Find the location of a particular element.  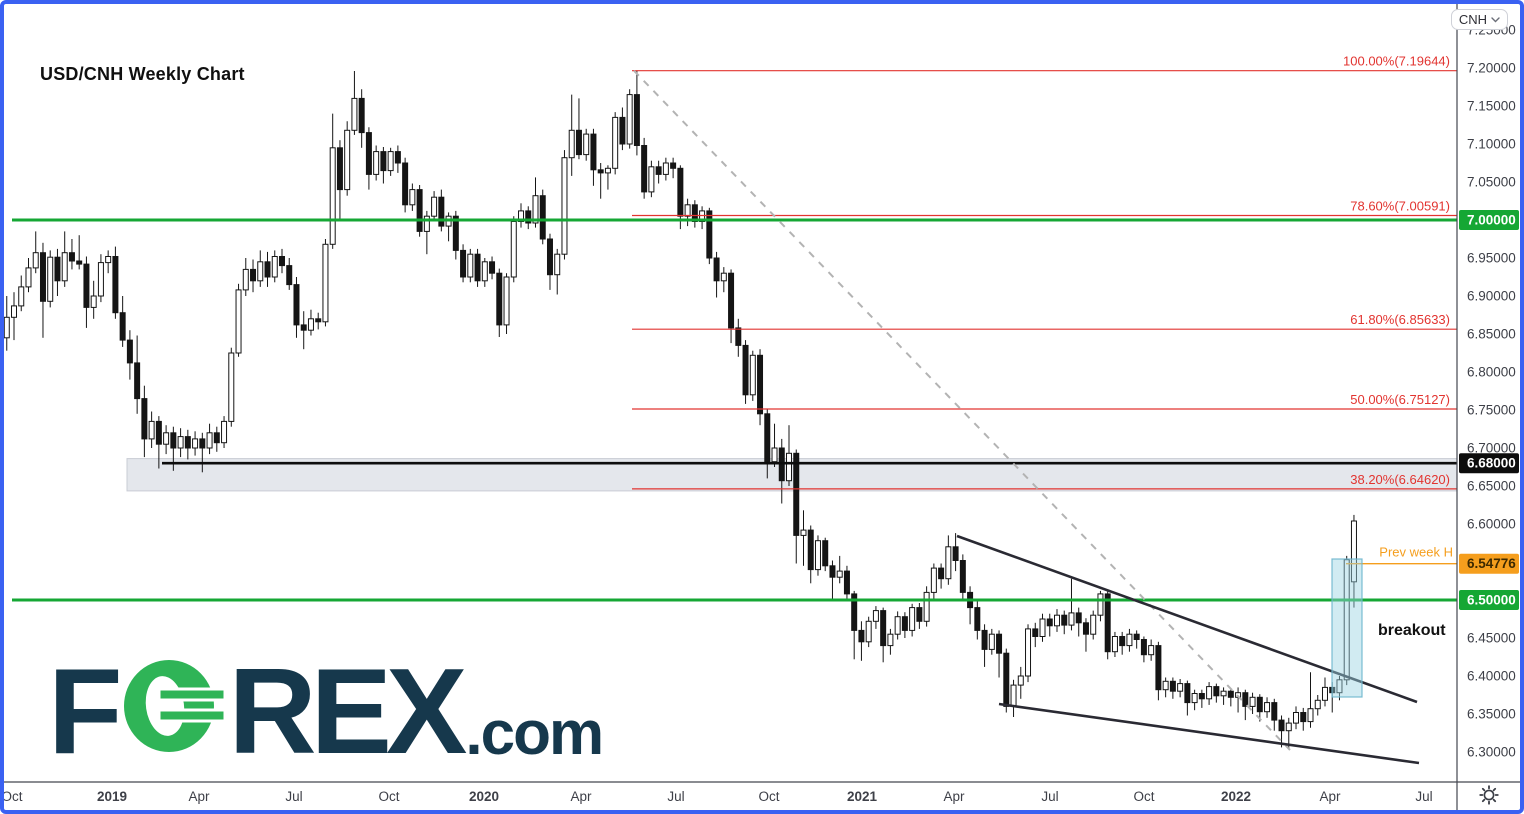

time-axis-year-label: 2022 is located at coordinates (1236, 796).